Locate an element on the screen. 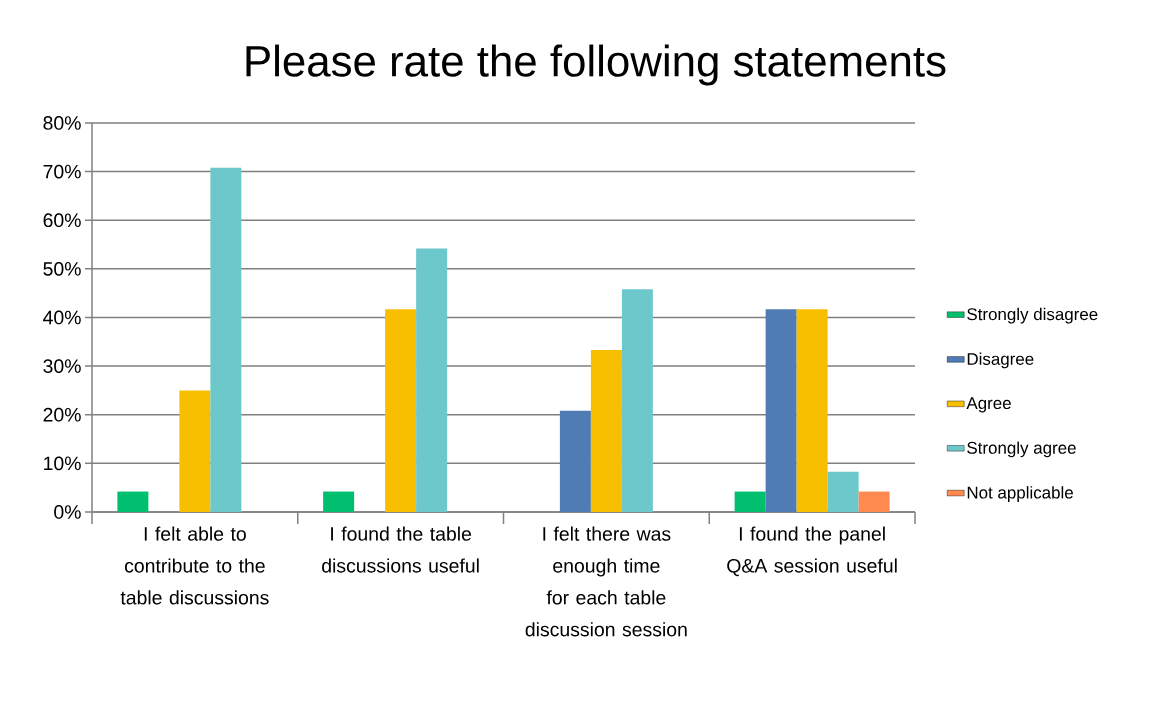 The image size is (1171, 707). y-tick-label: 30% is located at coordinates (62, 366).